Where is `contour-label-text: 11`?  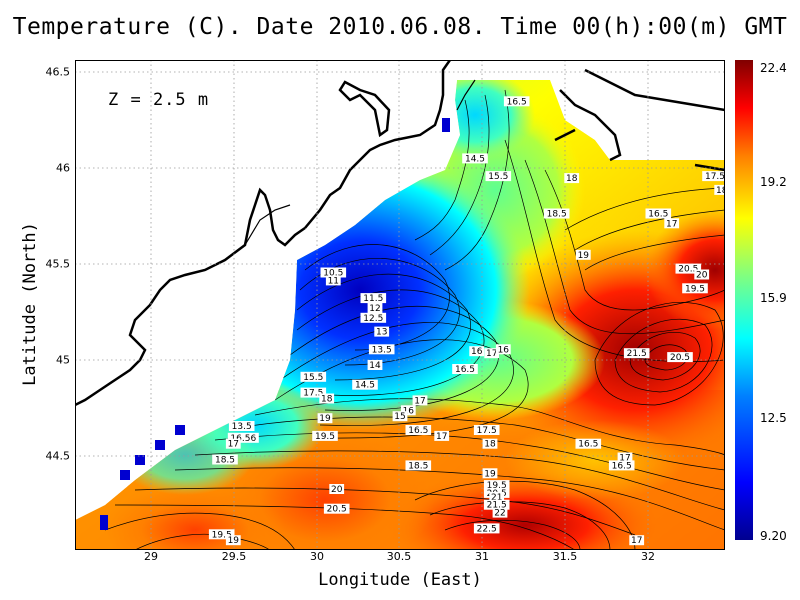
contour-label-text: 11 is located at coordinates (333, 281).